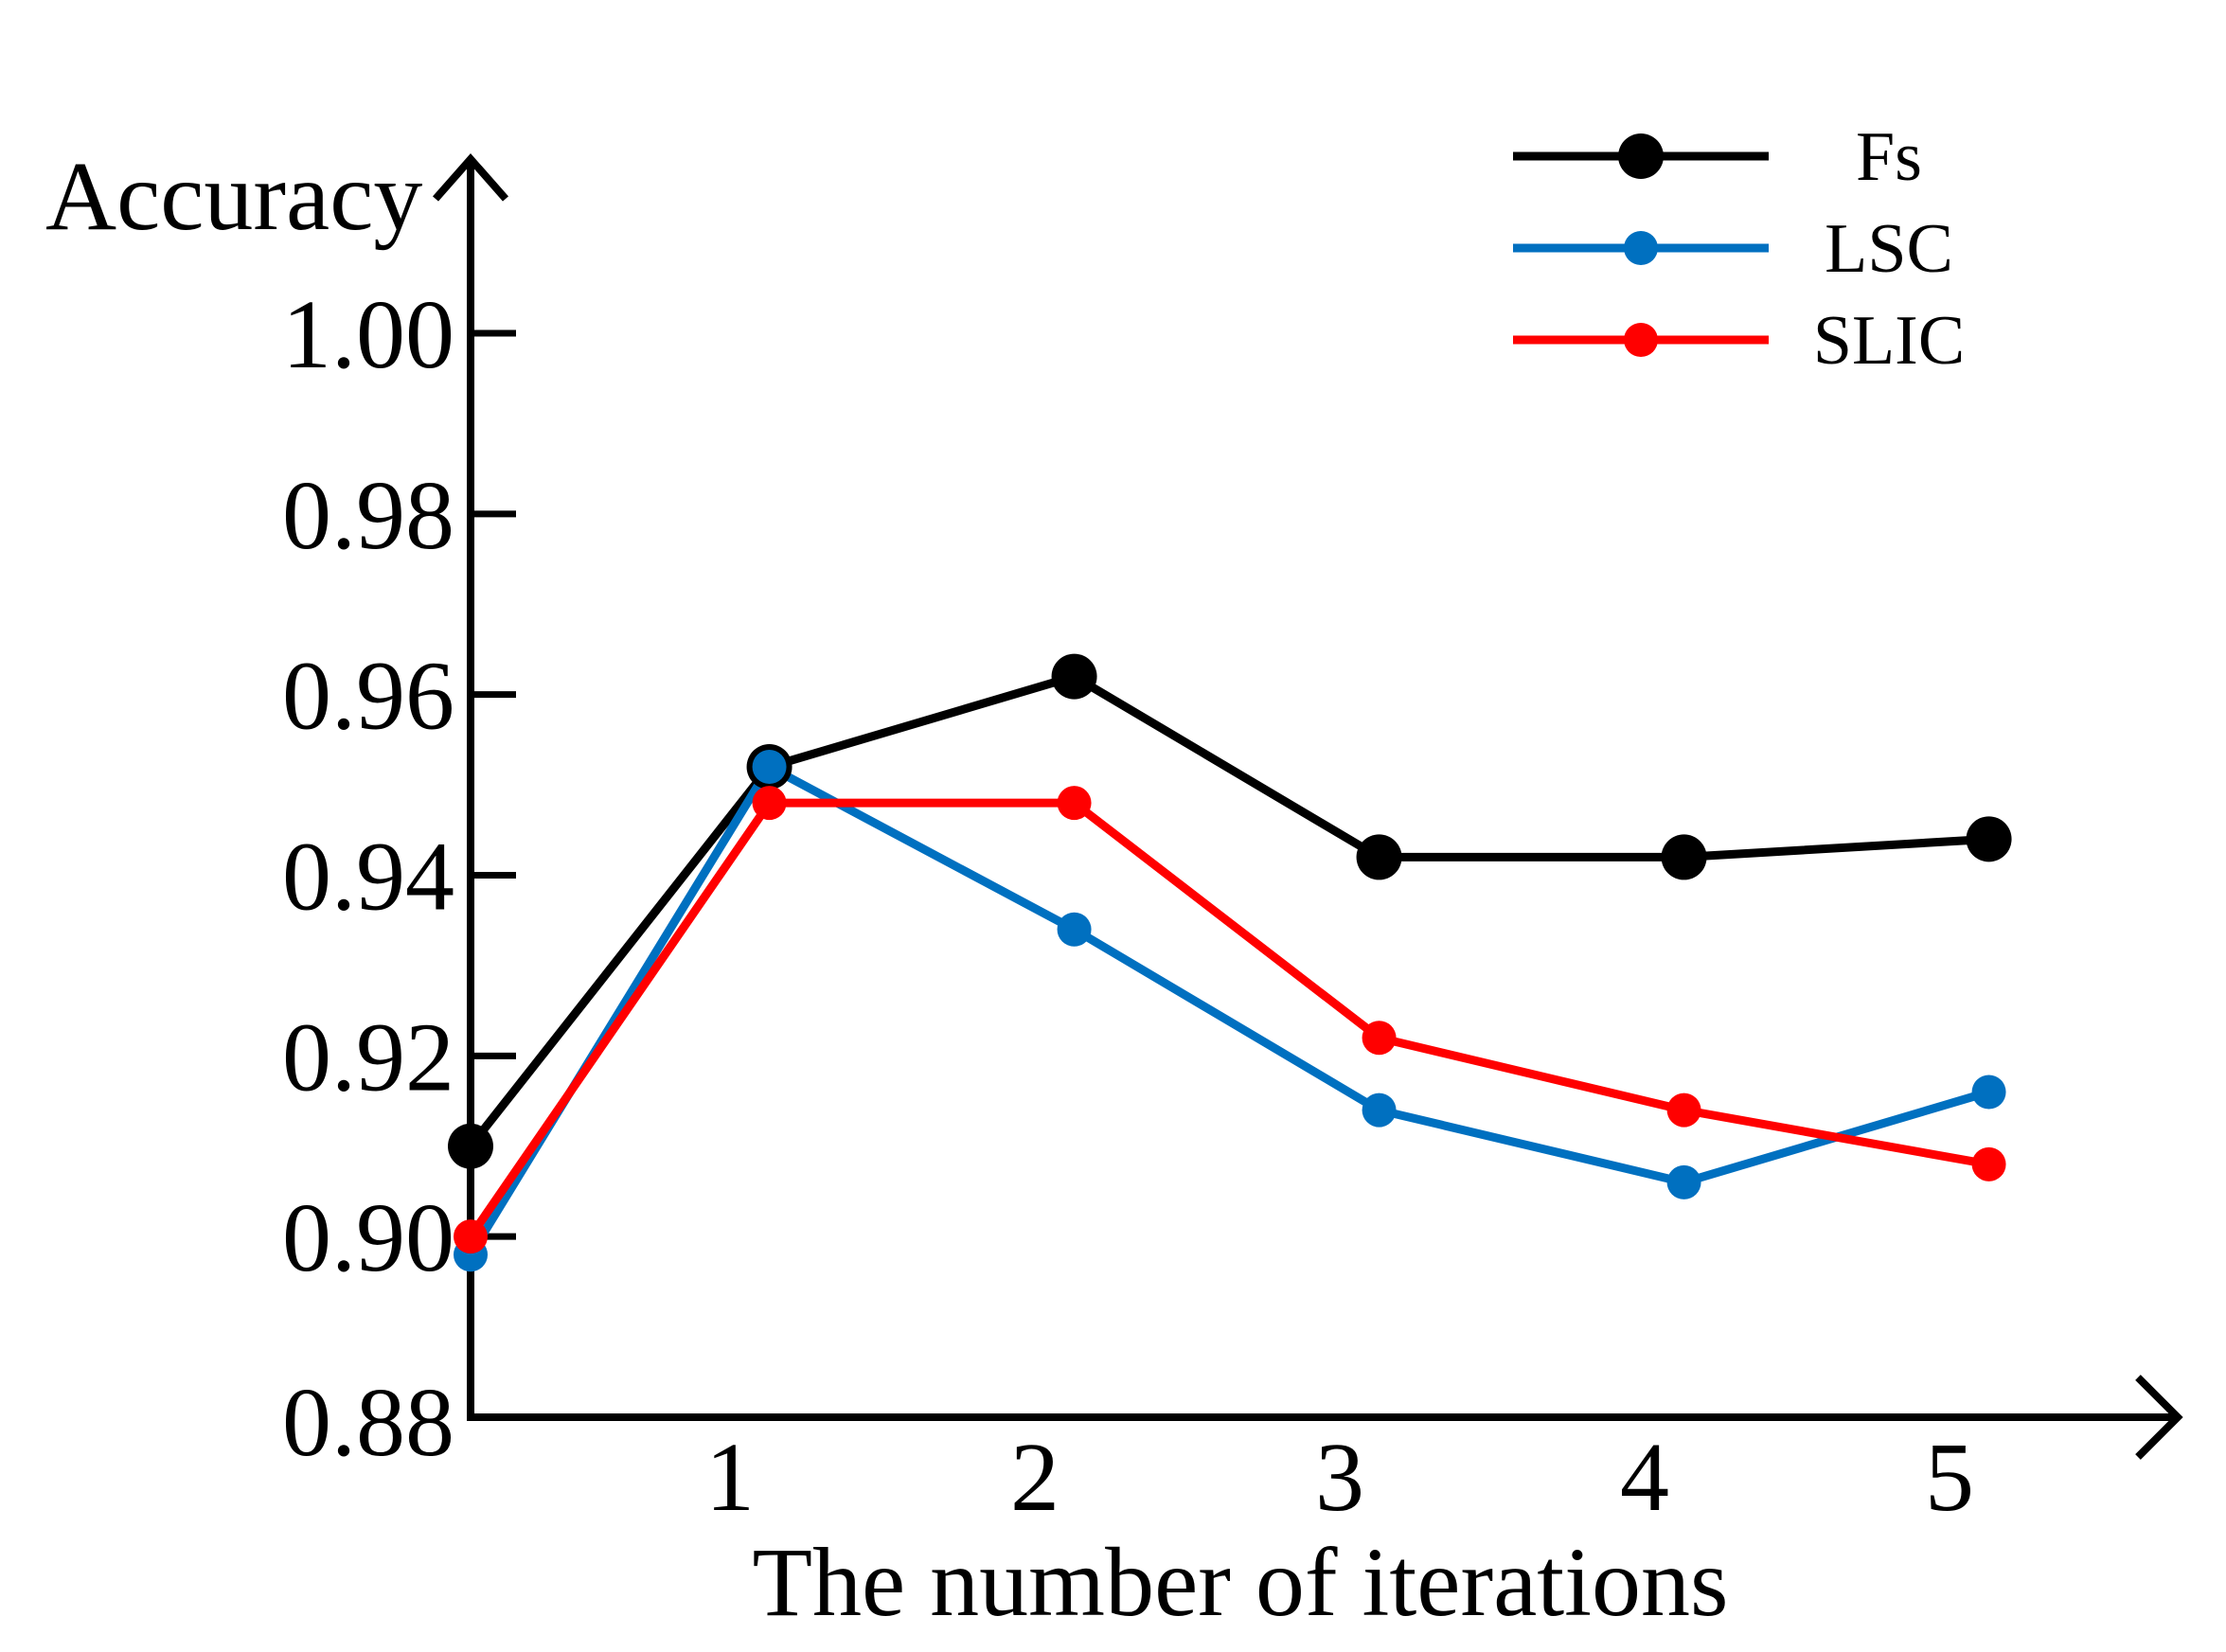 The height and width of the screenshot is (1652, 2226). I want to click on legend-label-fs: Fs, so click(1889, 157).